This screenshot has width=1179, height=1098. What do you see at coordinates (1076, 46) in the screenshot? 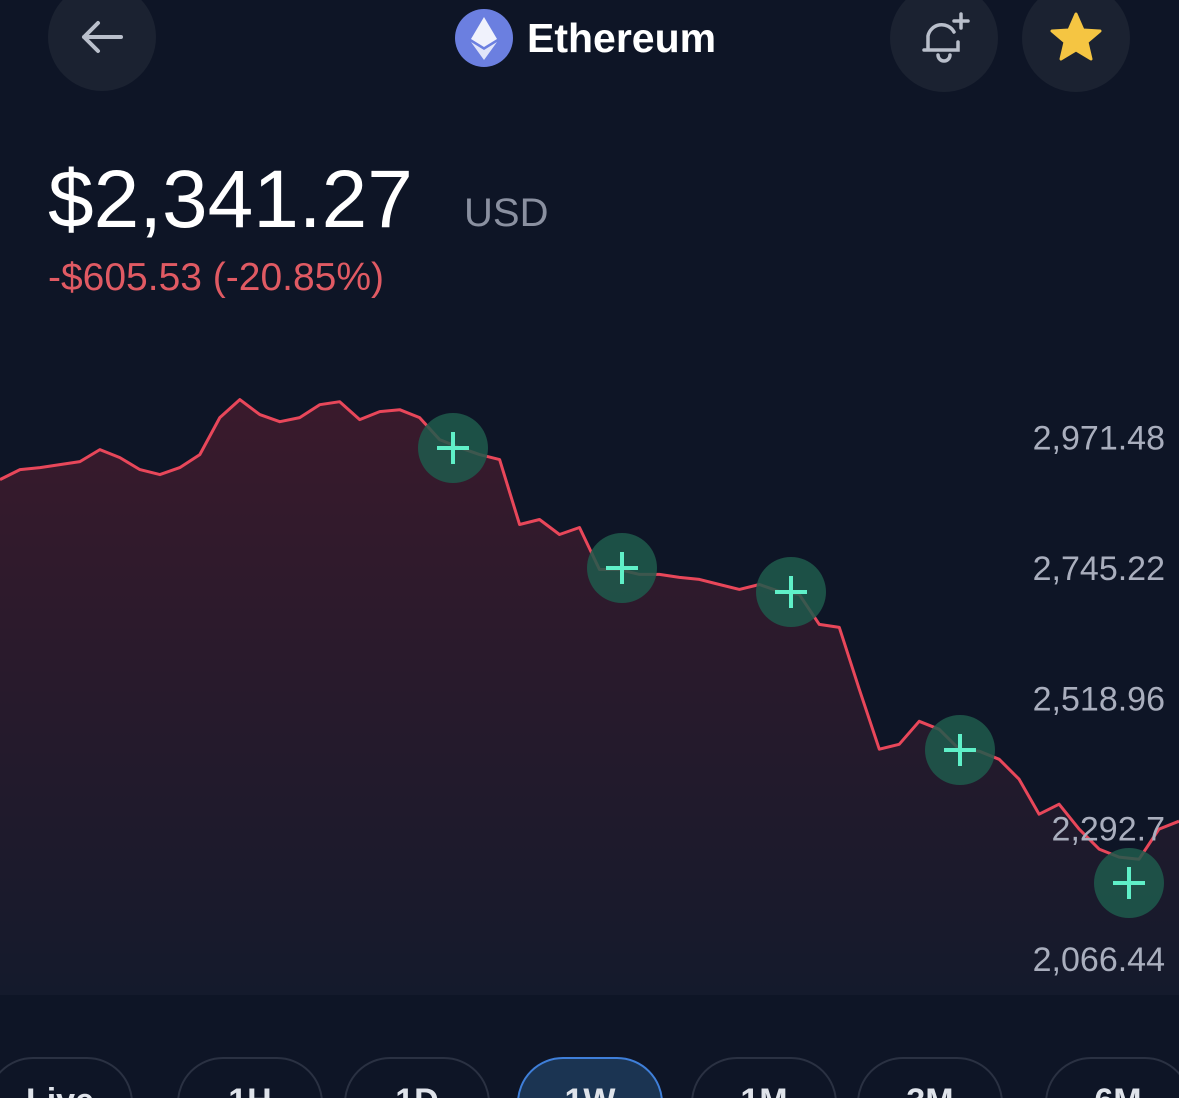
I see `favorite-button` at bounding box center [1076, 46].